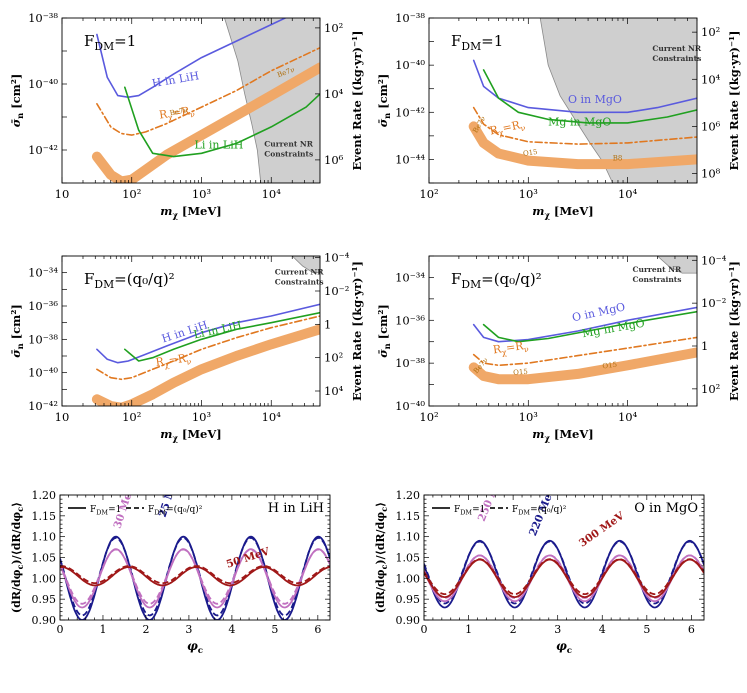  I want to click on y-tick-label: 1.00, so click(408, 578).